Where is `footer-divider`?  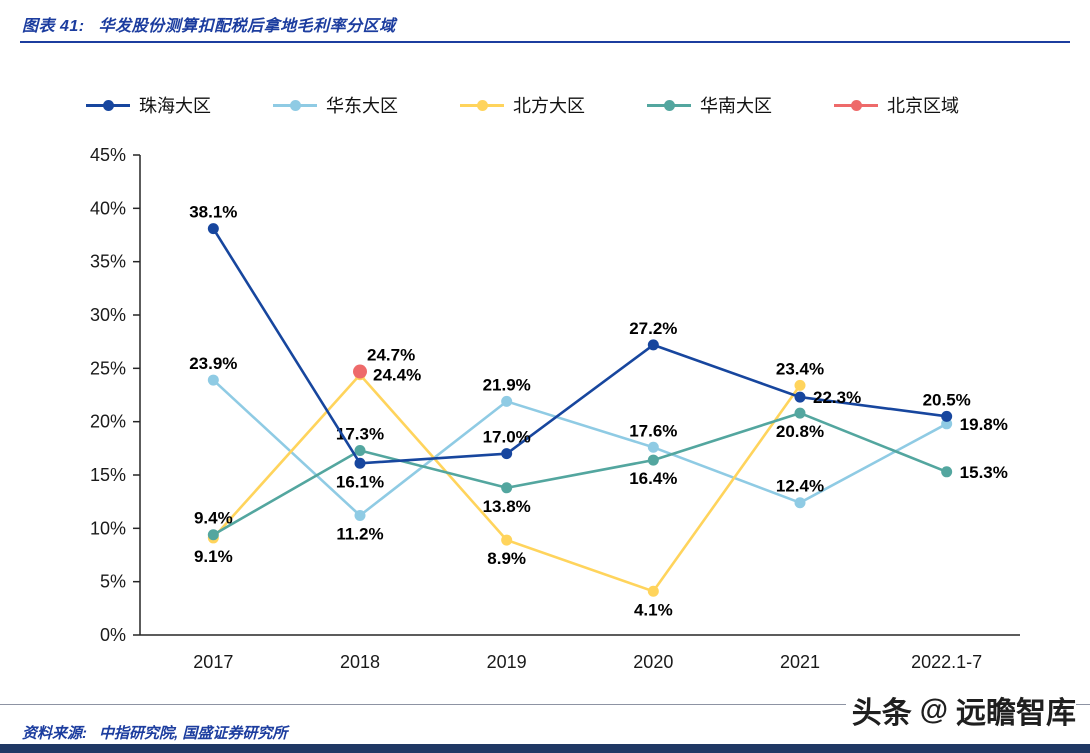 footer-divider is located at coordinates (545, 704).